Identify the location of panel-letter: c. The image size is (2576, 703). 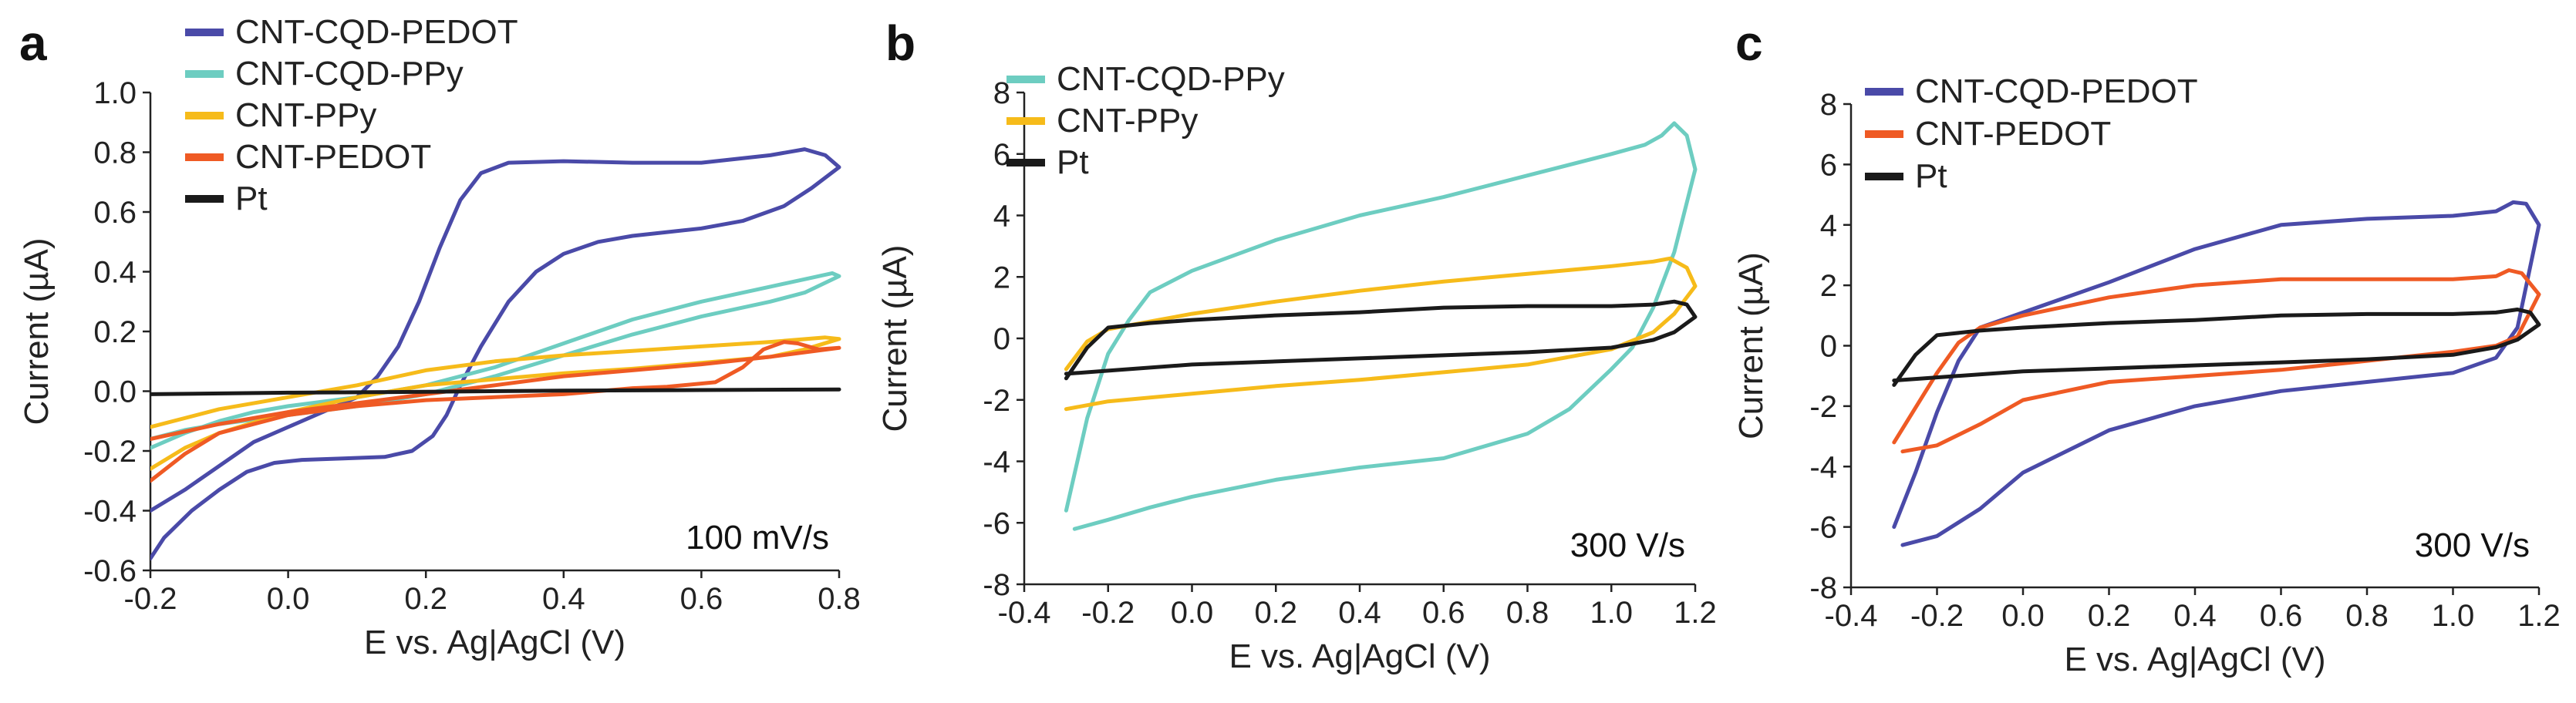
(1749, 43).